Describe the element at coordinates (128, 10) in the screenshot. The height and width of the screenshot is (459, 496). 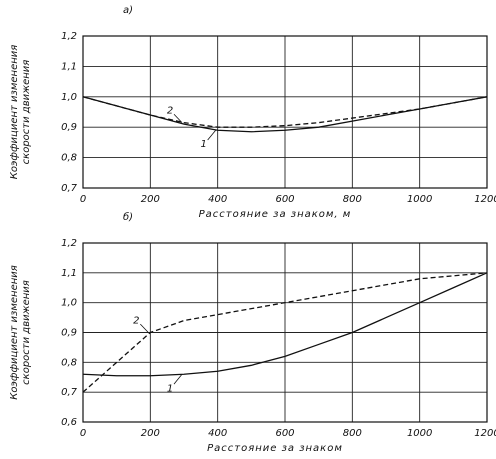
I see `panel-label: а)` at that location.